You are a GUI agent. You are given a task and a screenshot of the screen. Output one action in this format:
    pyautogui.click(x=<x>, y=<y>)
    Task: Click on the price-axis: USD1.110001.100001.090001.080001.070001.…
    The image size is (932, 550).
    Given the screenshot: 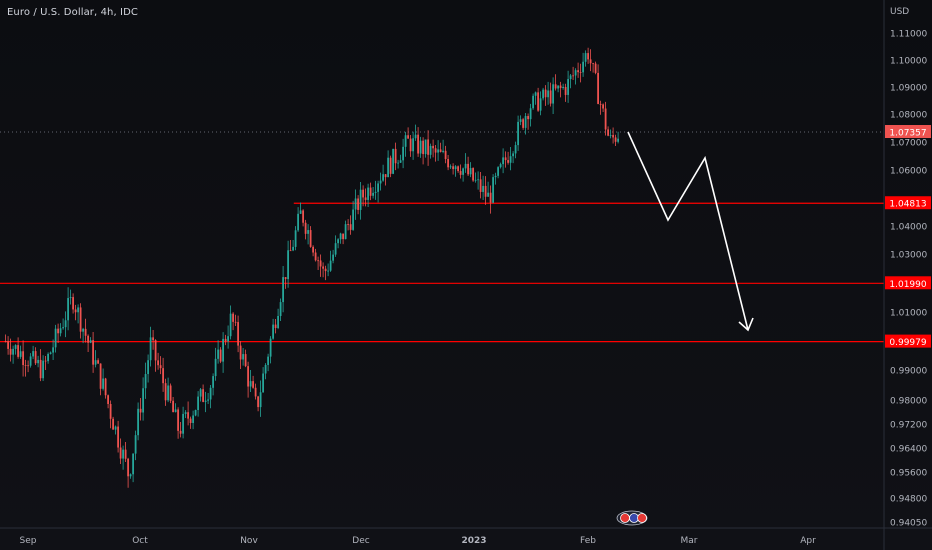 What is the action you would take?
    pyautogui.click(x=907, y=275)
    